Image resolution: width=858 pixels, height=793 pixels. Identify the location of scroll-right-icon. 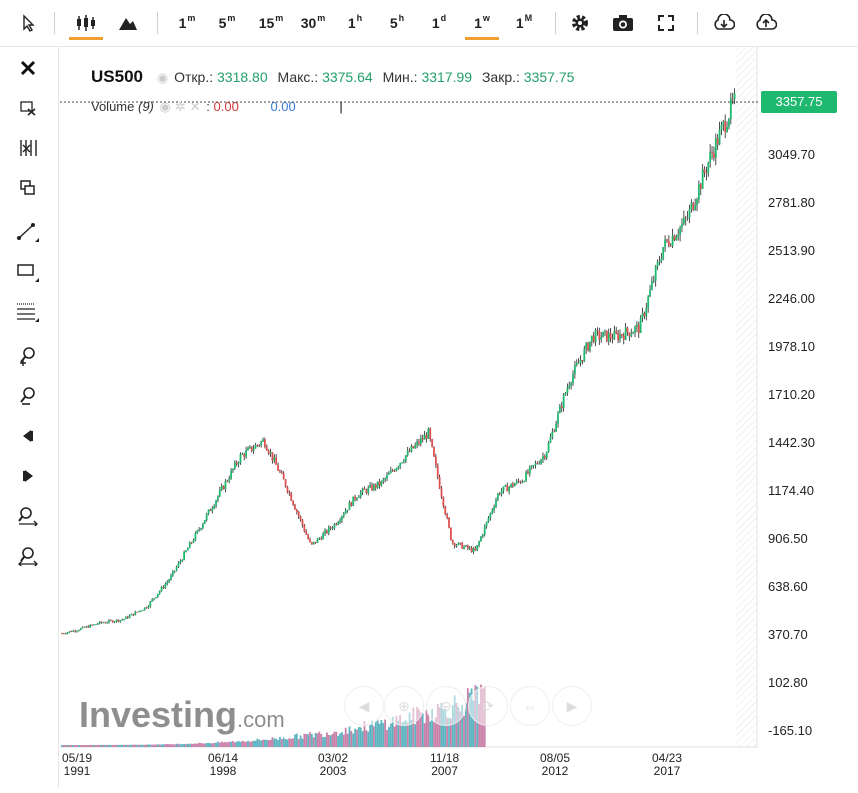
(28, 476).